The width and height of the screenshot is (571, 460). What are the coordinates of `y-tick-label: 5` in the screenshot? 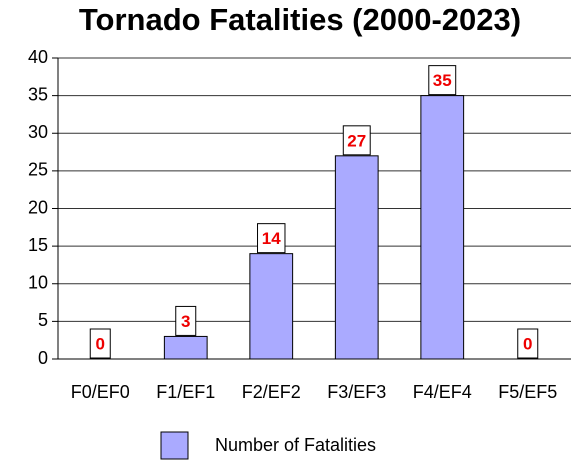 It's located at (43, 320).